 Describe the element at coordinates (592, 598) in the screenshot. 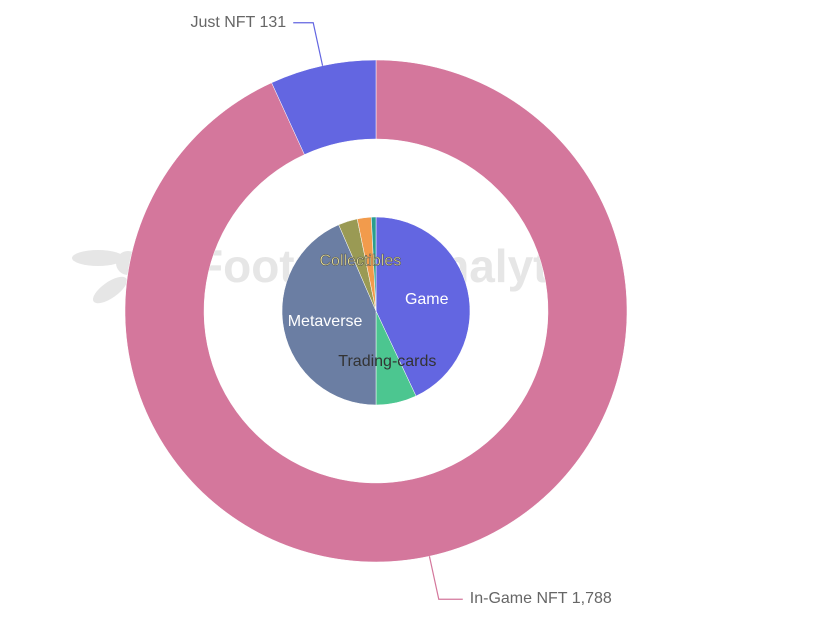

I see `slice-value: 1,788` at that location.